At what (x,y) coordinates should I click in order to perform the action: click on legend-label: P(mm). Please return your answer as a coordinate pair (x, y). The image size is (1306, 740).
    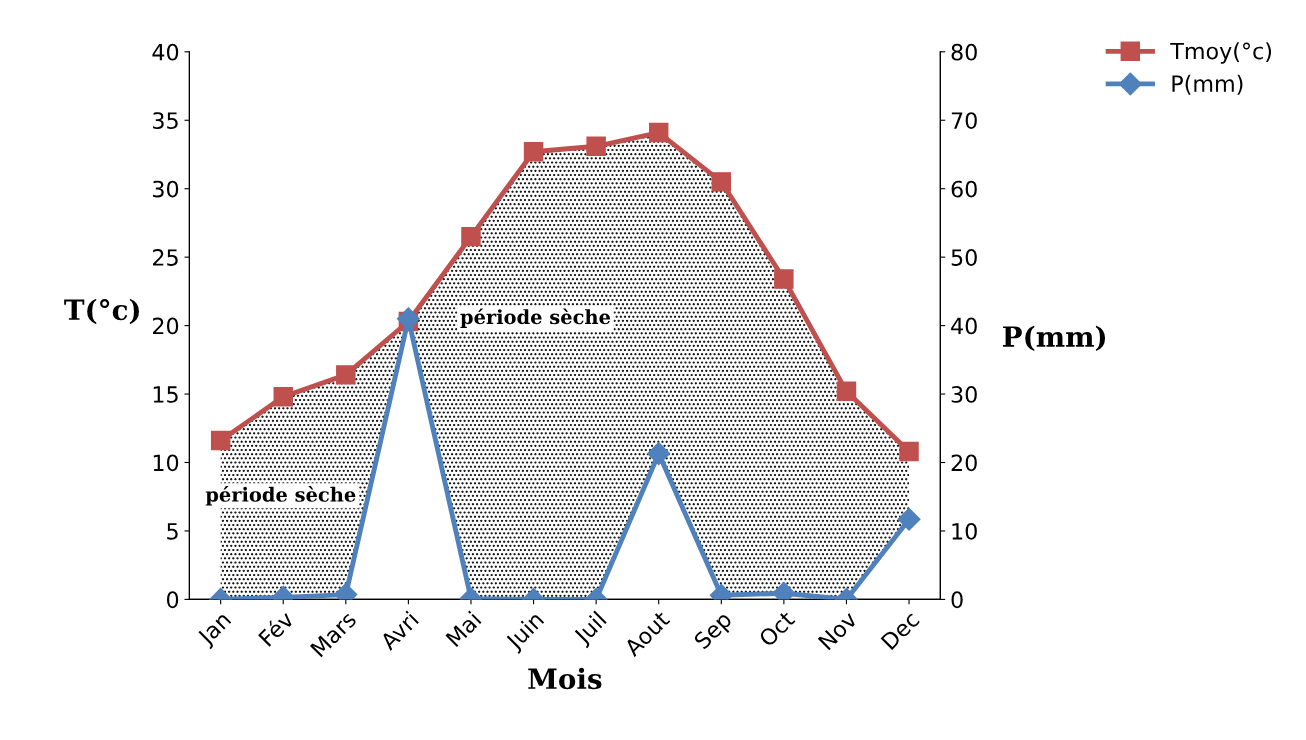
    Looking at the image, I should click on (1207, 84).